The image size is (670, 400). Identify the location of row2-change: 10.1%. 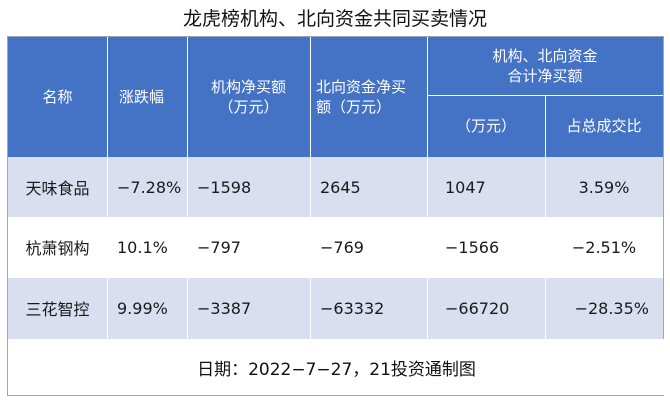
(142, 247).